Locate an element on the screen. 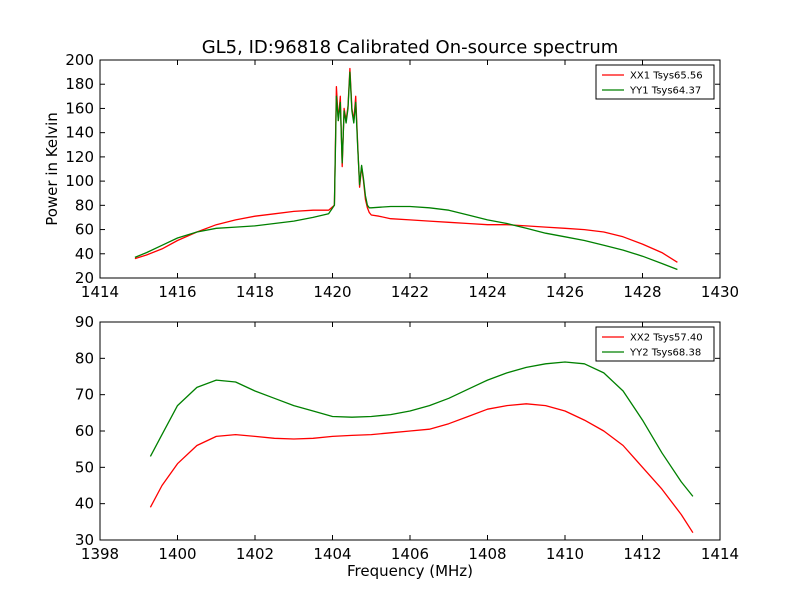 Image resolution: width=800 pixels, height=605 pixels. panel0-x-tick-label: 1416 is located at coordinates (177, 292).